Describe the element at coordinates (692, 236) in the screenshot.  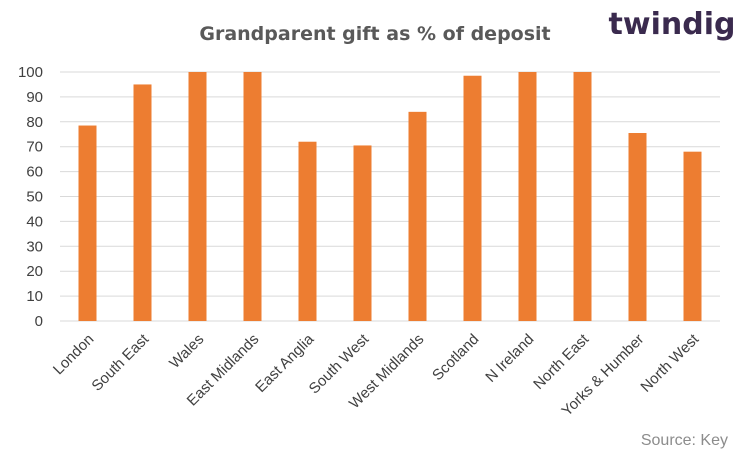
I see `bar-north-west` at that location.